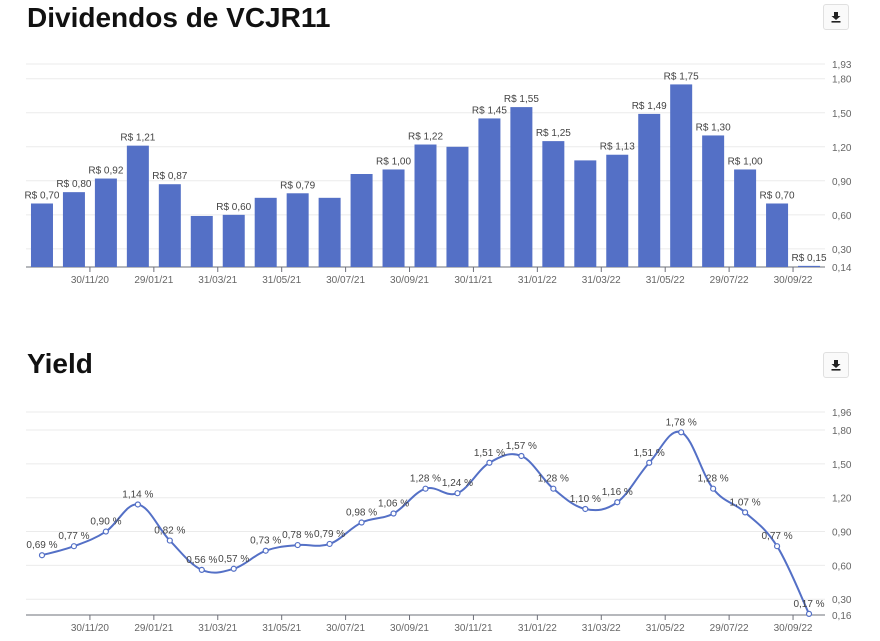  I want to click on dividends-x-tick-label: 30/07/21, so click(345, 280).